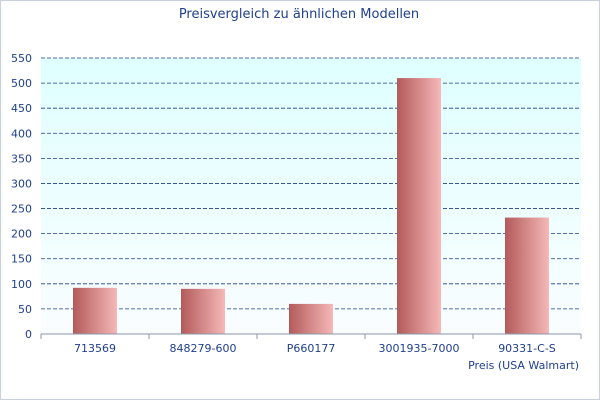  I want to click on y-tick-label: 450, so click(21, 108).